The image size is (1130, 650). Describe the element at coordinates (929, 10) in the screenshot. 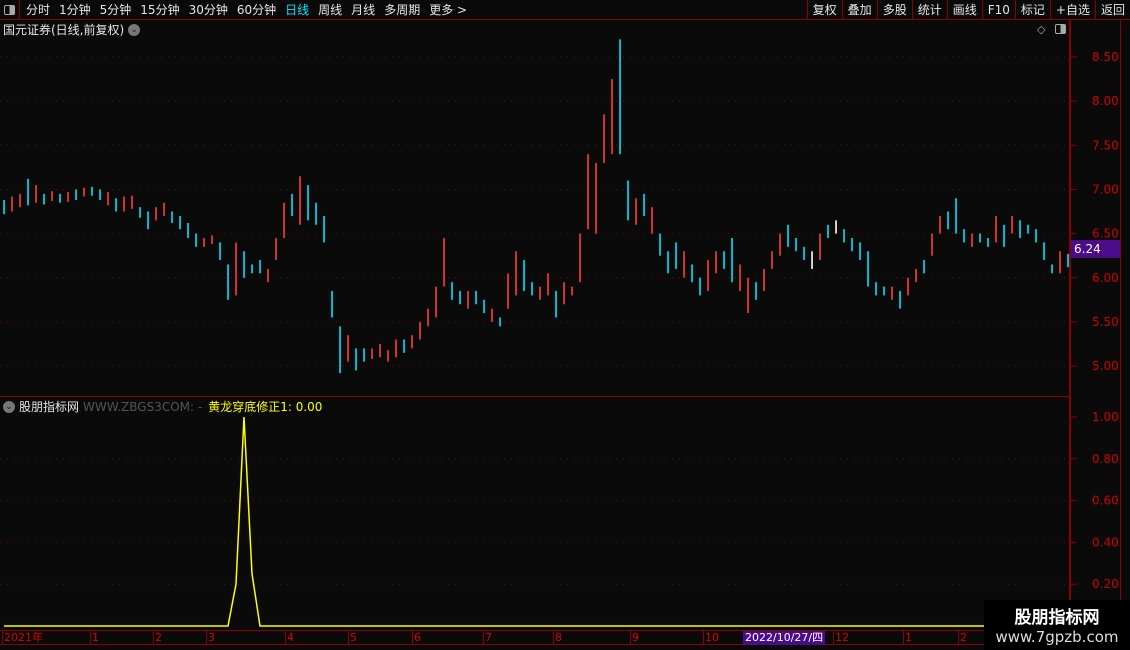

I see `toolbar-button: 统计` at that location.